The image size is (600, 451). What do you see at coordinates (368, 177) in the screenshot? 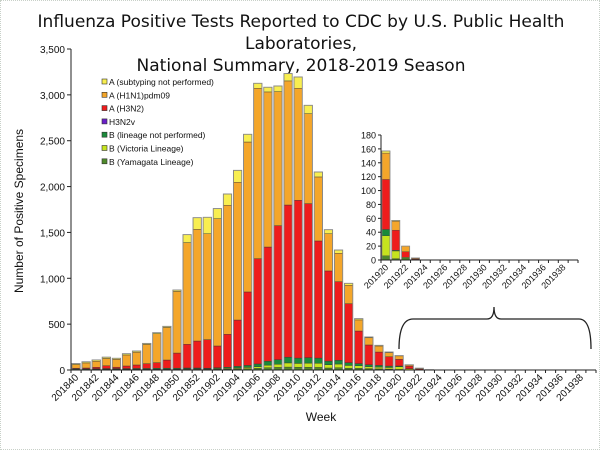
I see `inset-y-tick-label: 120` at bounding box center [368, 177].